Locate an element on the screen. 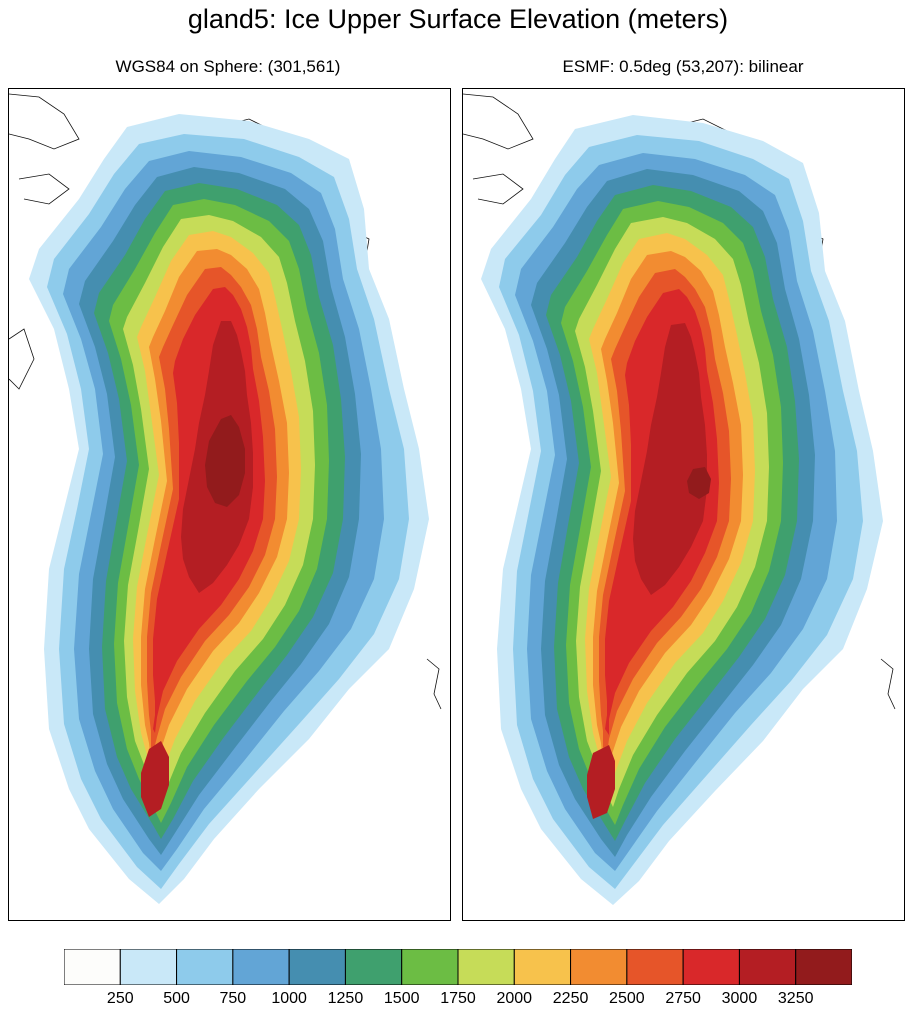  colorbar-tick-label: 3000 is located at coordinates (739, 998).